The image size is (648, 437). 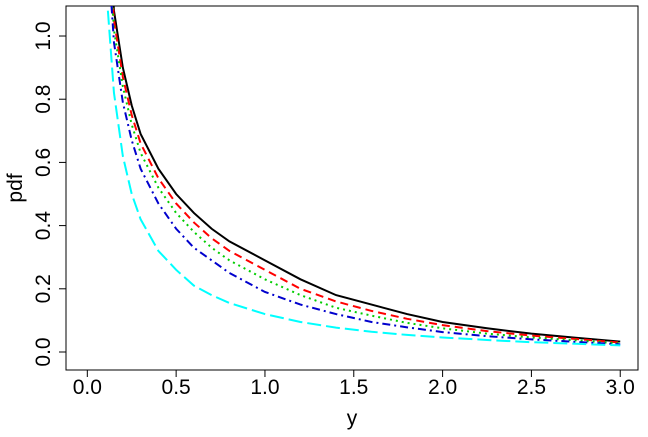 I want to click on y-tick-label: 0.4, so click(x=43, y=226).